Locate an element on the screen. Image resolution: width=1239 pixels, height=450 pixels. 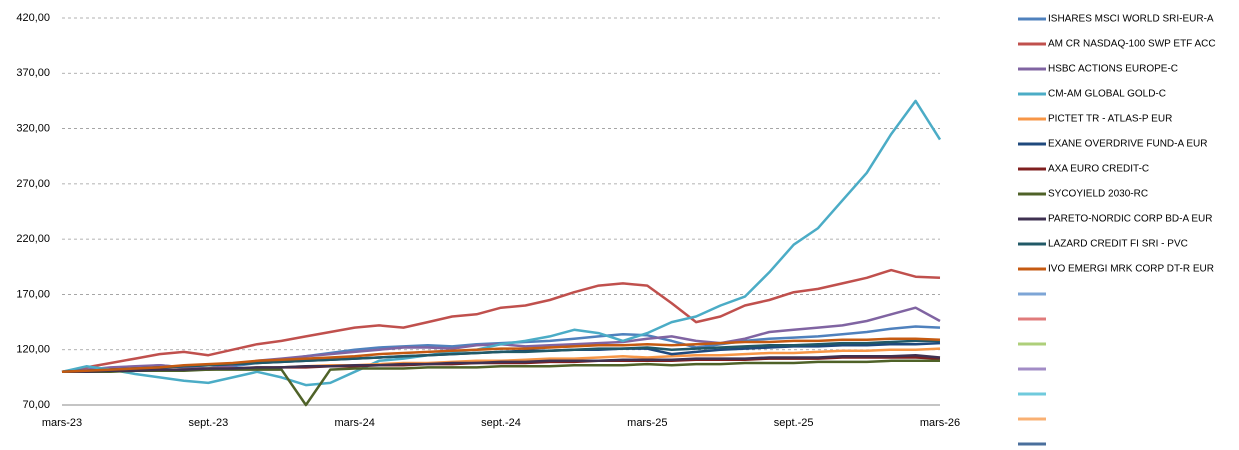
legend-label: HSBC ACTIONS EUROPE-C is located at coordinates (1113, 69).